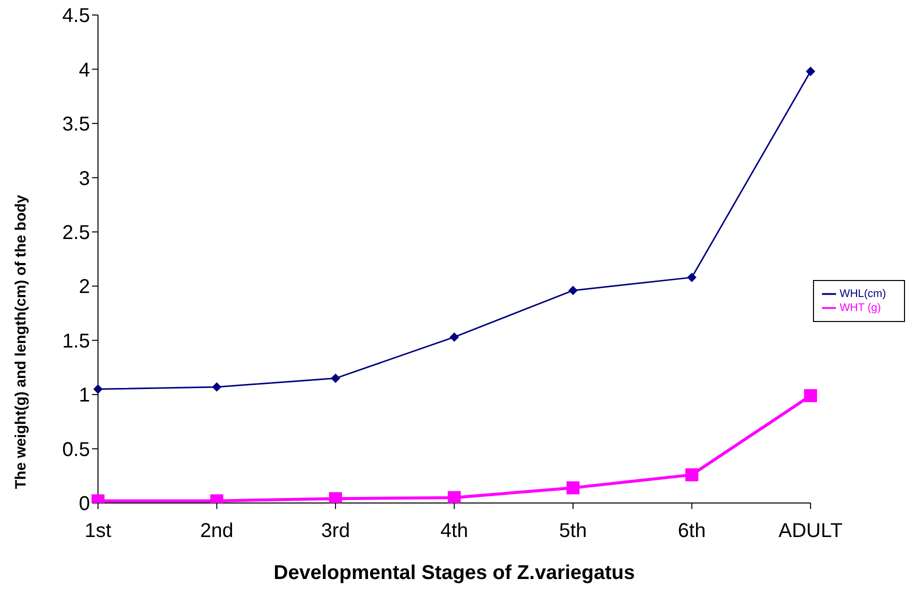 The image size is (921, 601). What do you see at coordinates (810, 531) in the screenshot?
I see `x-tick-label: ADULT` at bounding box center [810, 531].